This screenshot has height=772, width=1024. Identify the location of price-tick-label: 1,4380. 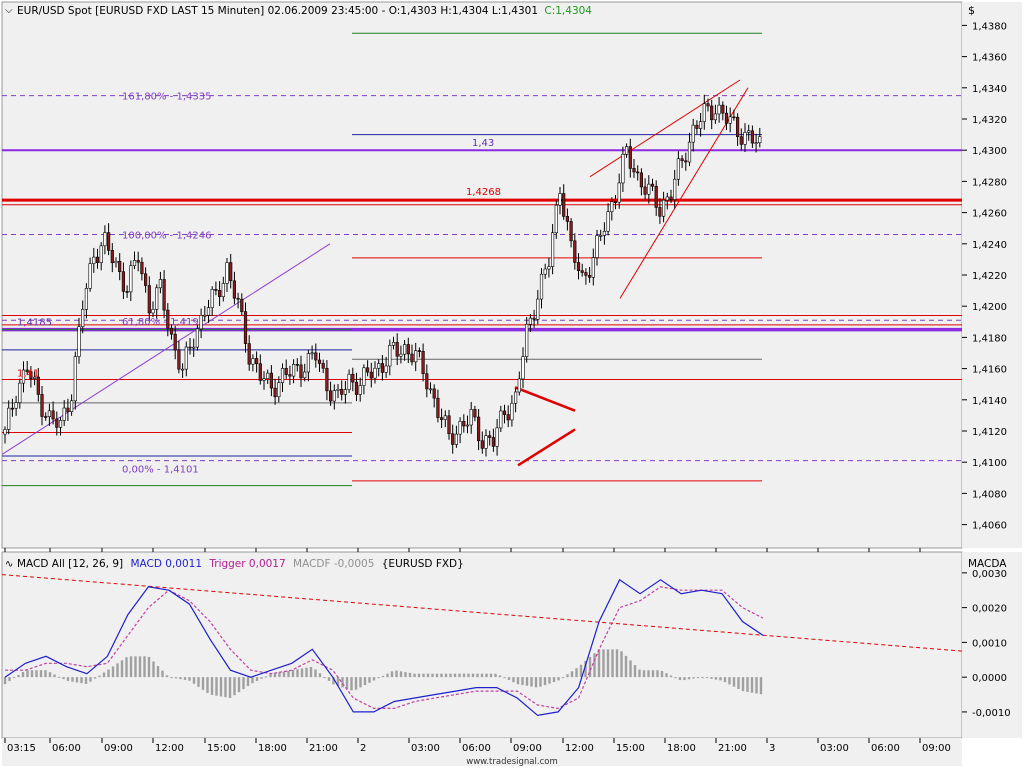
(989, 26).